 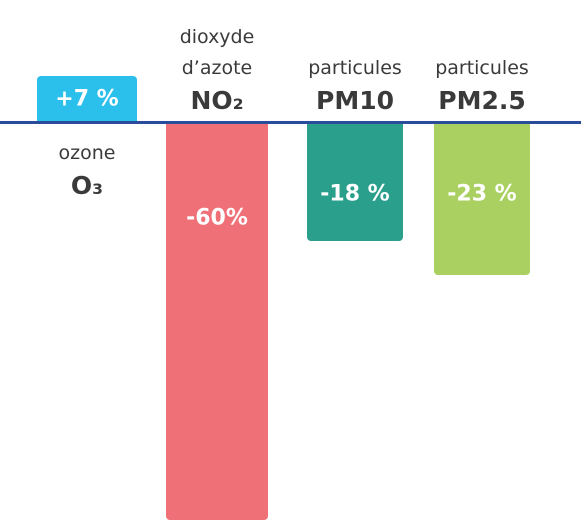 I want to click on baseline, so click(x=290, y=122).